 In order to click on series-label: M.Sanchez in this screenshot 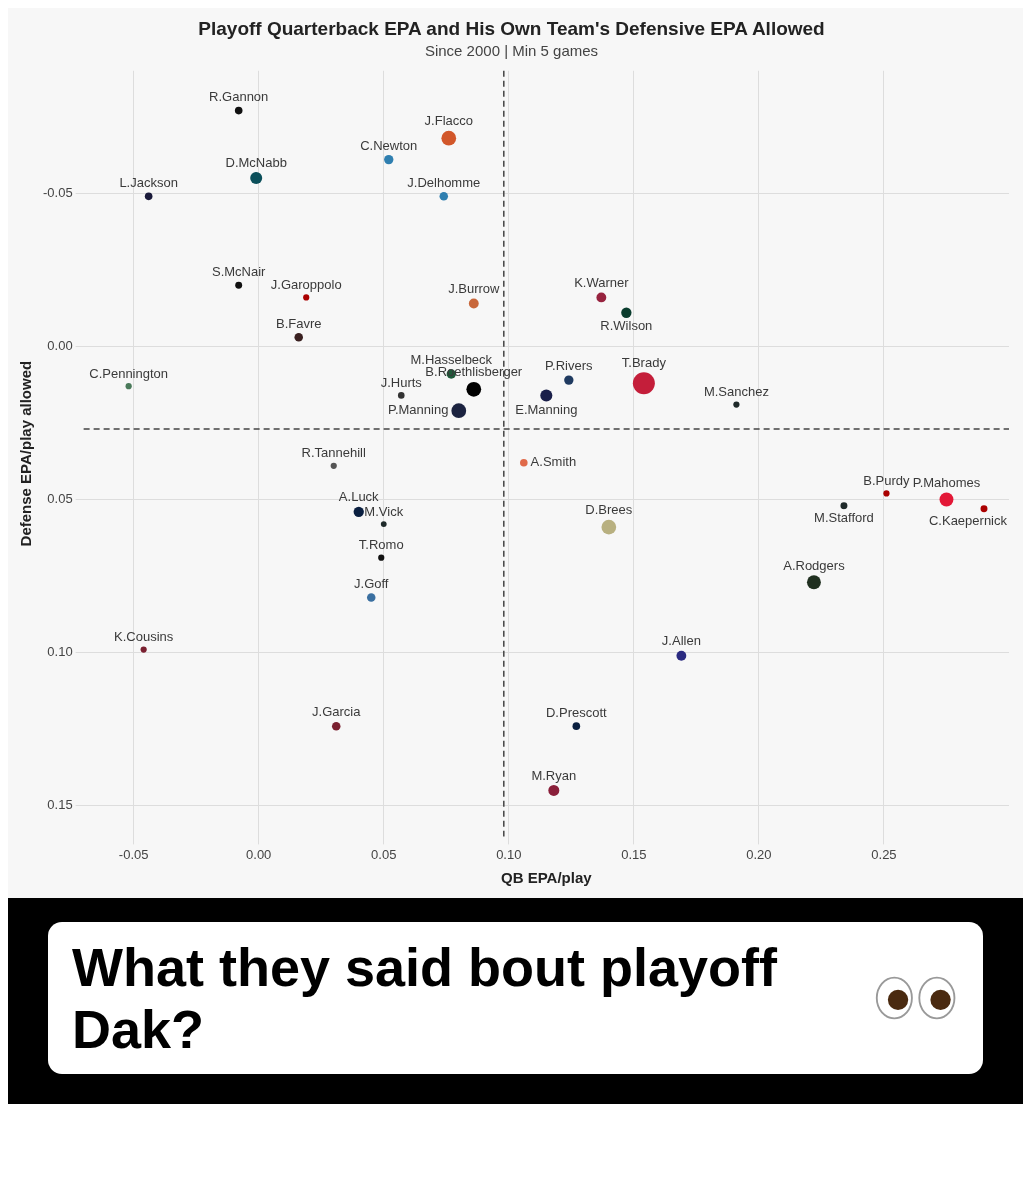, I will do `click(736, 392)`.